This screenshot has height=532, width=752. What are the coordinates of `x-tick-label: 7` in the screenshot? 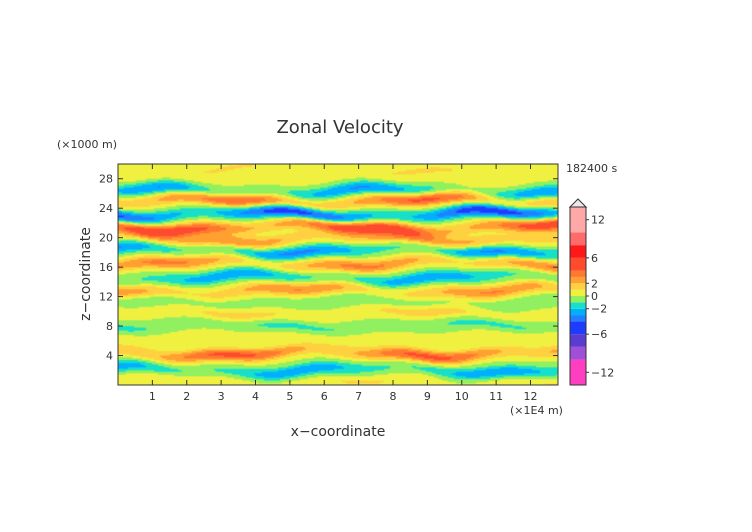 It's located at (358, 396).